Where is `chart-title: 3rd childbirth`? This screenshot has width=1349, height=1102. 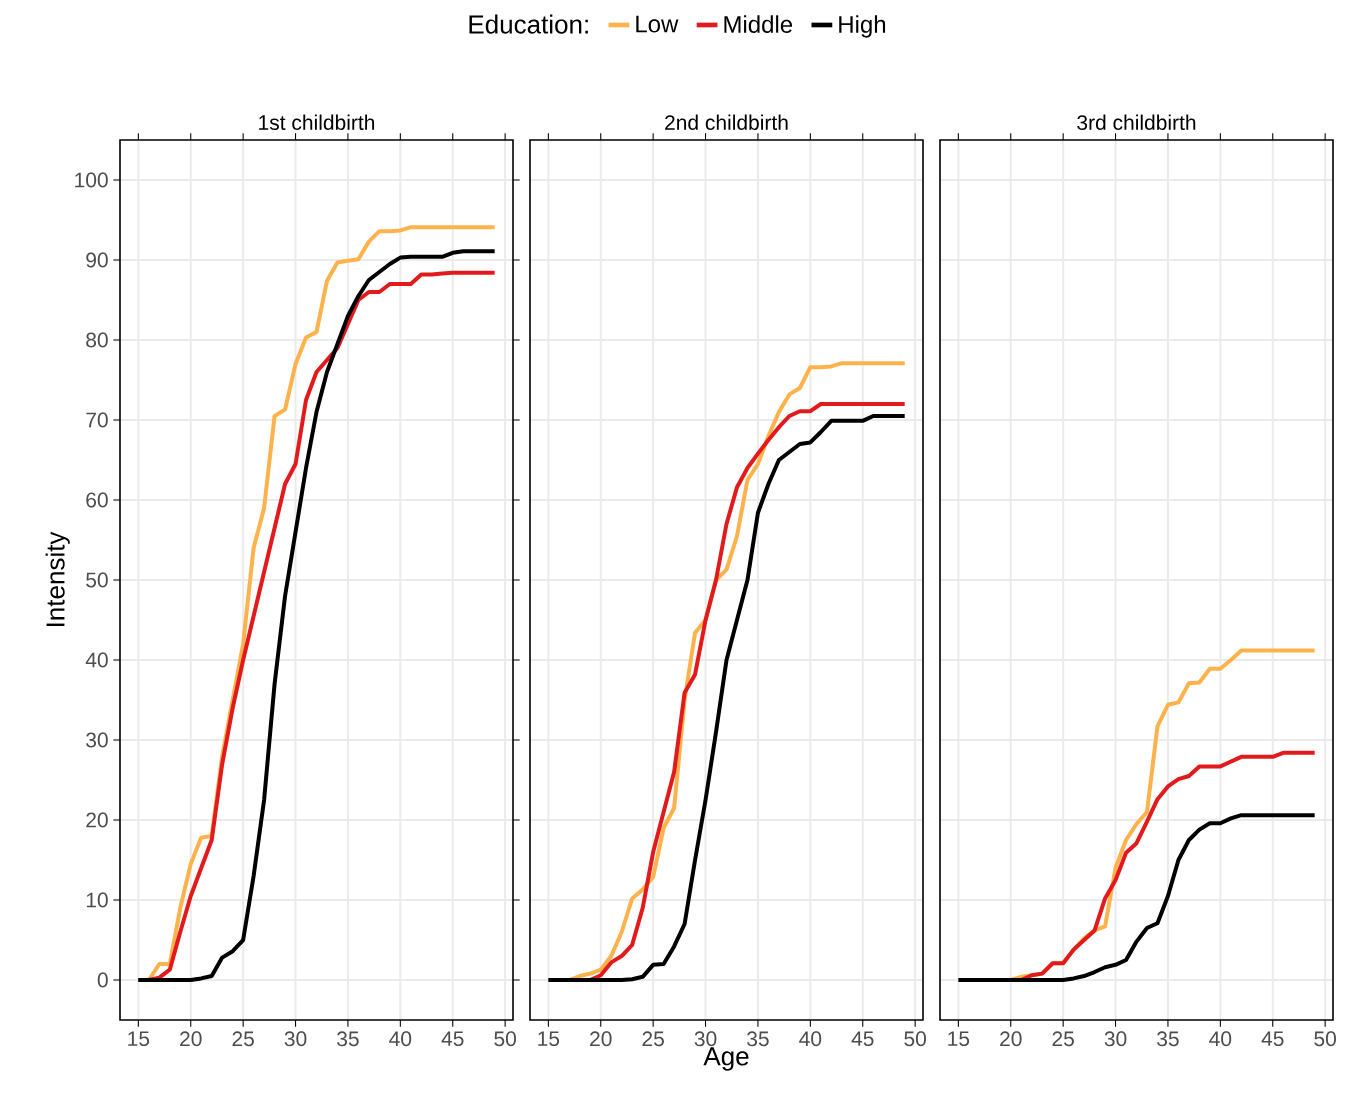
chart-title: 3rd childbirth is located at coordinates (1136, 122).